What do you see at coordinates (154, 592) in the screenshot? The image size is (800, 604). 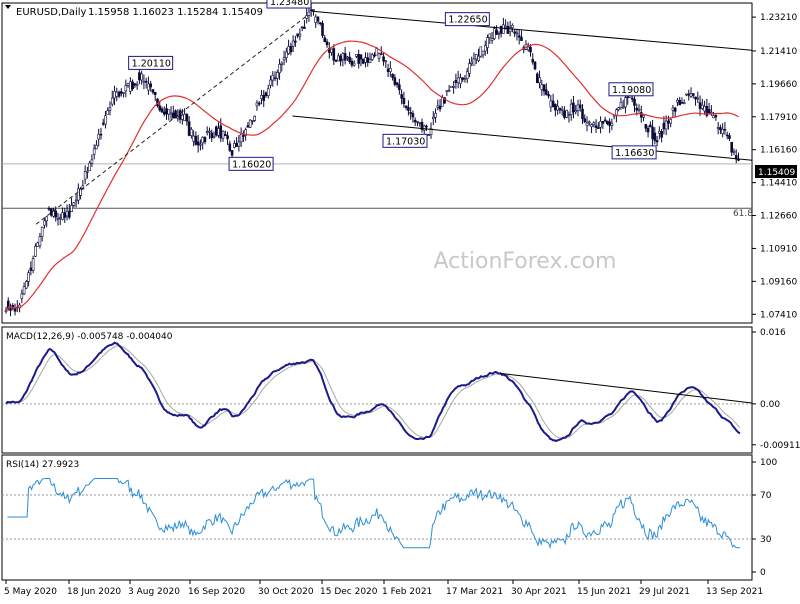 I see `x-tick-label: 3 Aug 2020` at bounding box center [154, 592].